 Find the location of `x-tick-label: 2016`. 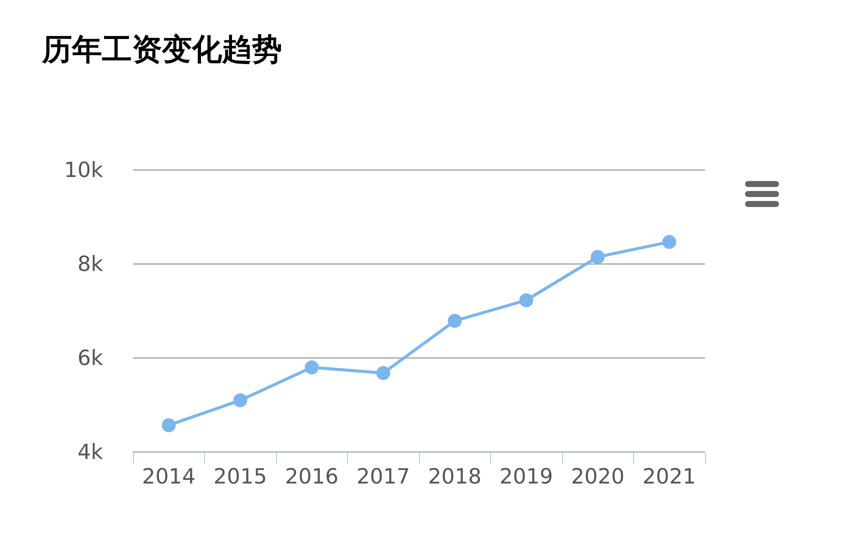

x-tick-label: 2016 is located at coordinates (311, 476).